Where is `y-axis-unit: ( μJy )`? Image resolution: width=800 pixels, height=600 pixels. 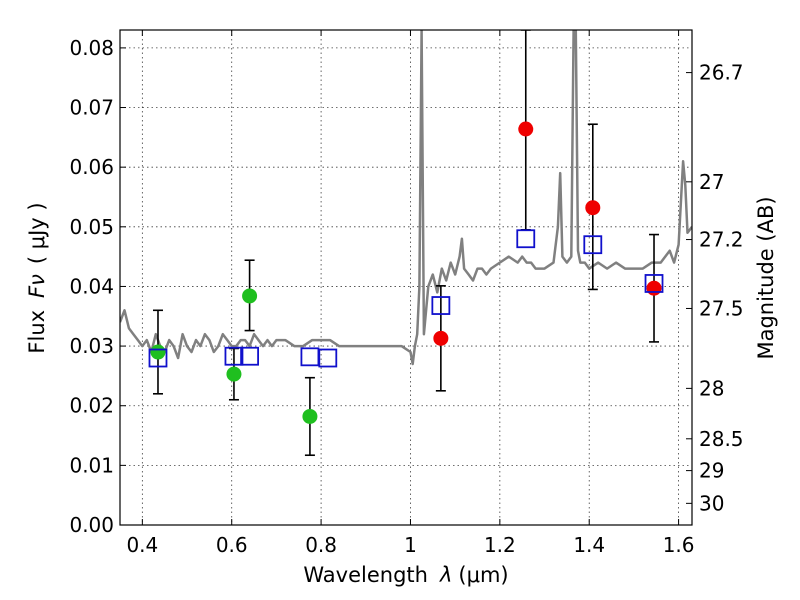 y-axis-unit: ( μJy ) is located at coordinates (37, 233).